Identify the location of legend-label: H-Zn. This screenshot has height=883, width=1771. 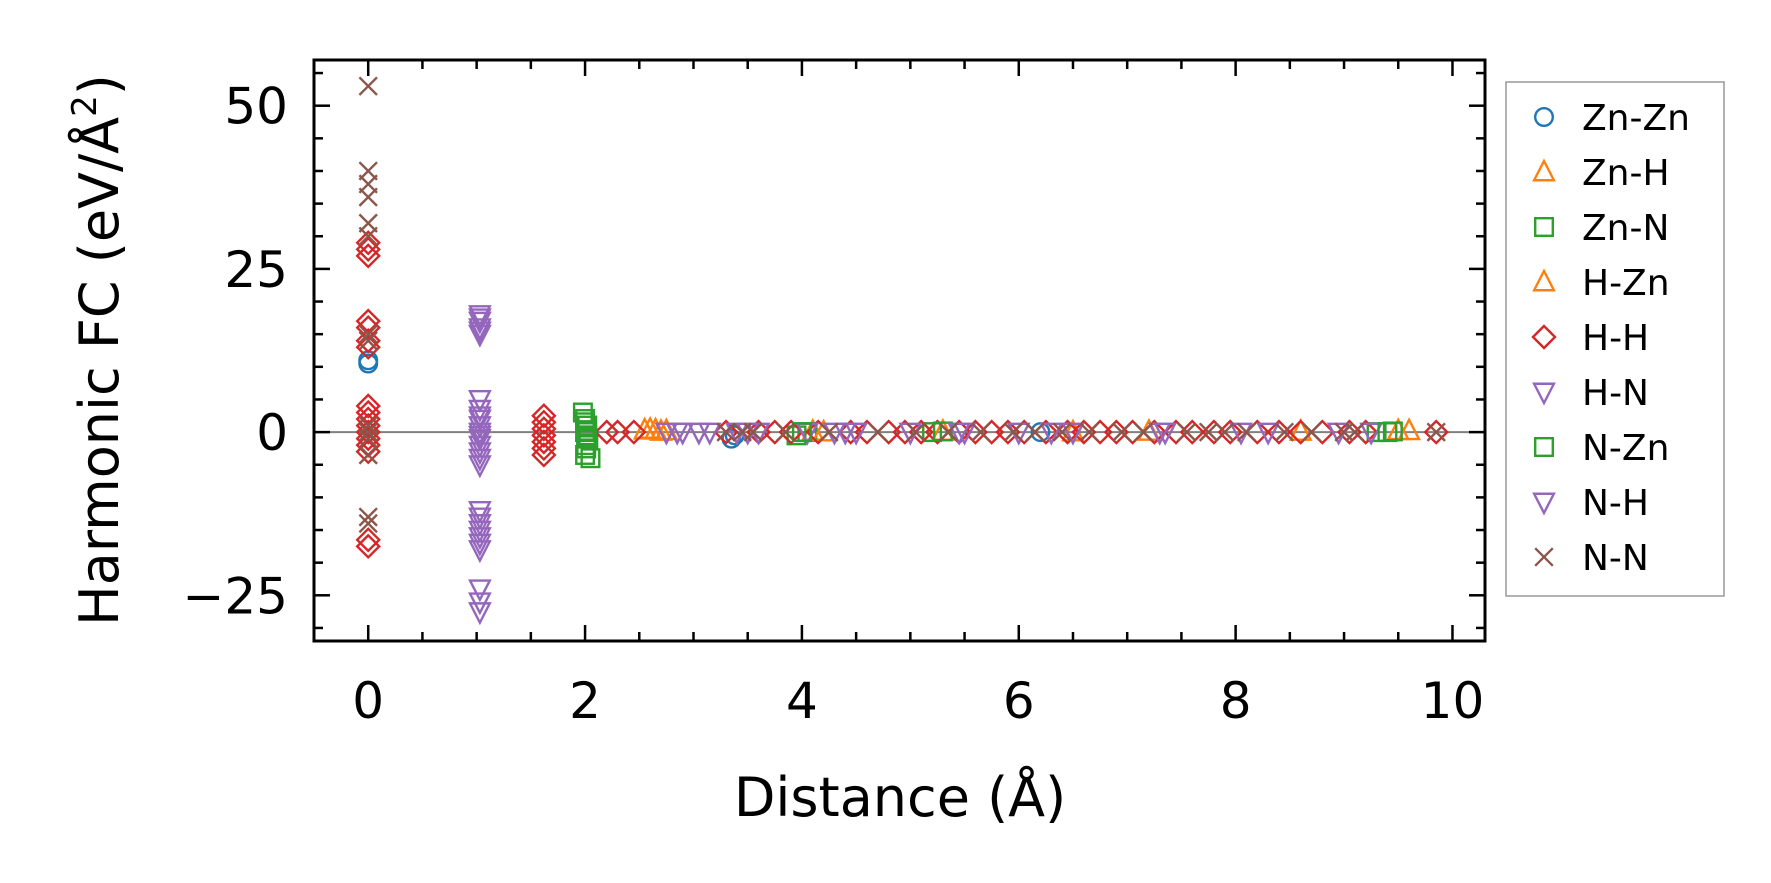
(1626, 283).